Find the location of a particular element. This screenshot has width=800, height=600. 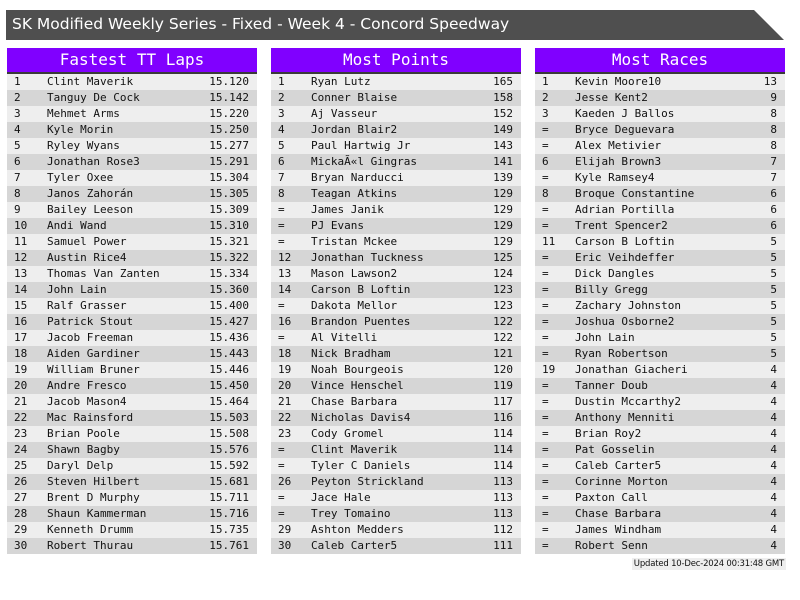

name-cell: Paul Hartwig Jr is located at coordinates (361, 145).